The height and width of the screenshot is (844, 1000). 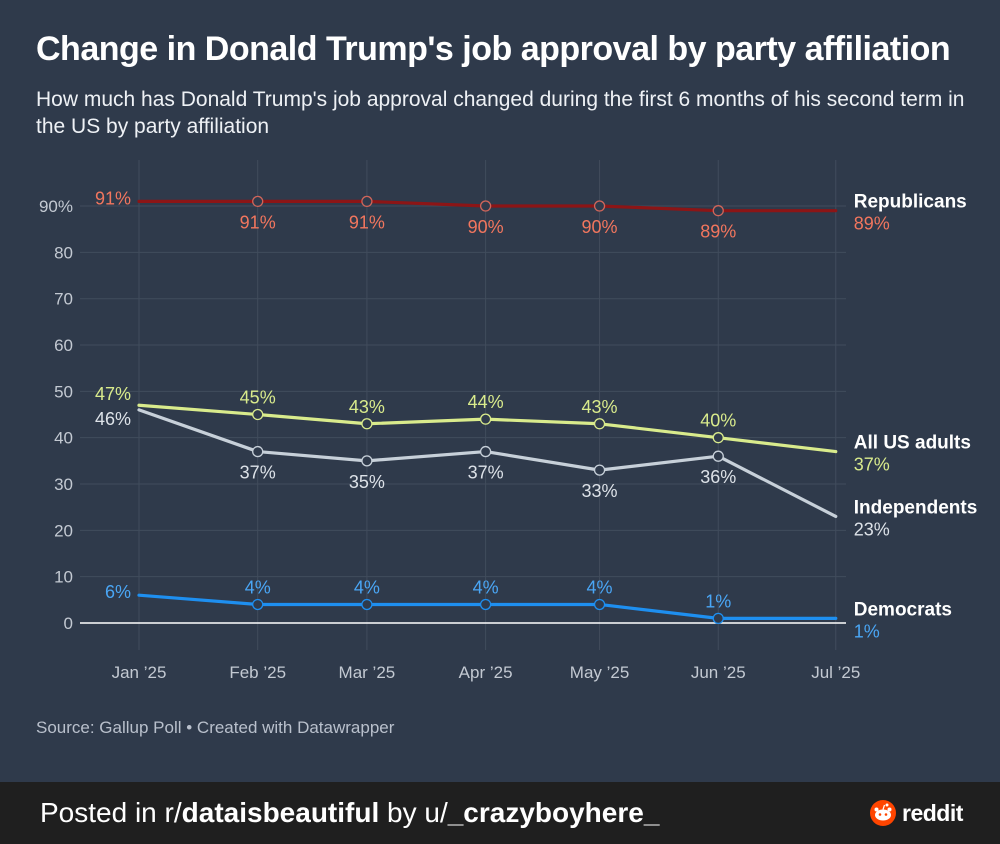 I want to click on data-label: 45%, so click(x=258, y=398).